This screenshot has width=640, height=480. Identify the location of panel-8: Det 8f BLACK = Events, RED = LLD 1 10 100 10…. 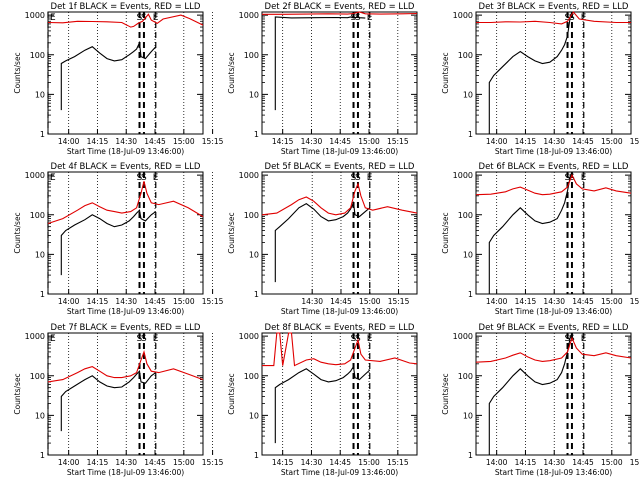
(322, 400).